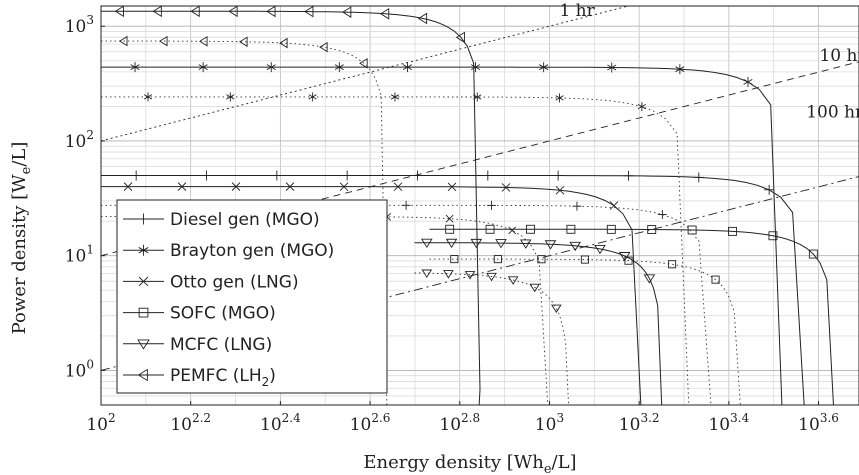 The height and width of the screenshot is (475, 859). Describe the element at coordinates (190, 423) in the screenshot. I see `x-tick-label: 102.2` at that location.